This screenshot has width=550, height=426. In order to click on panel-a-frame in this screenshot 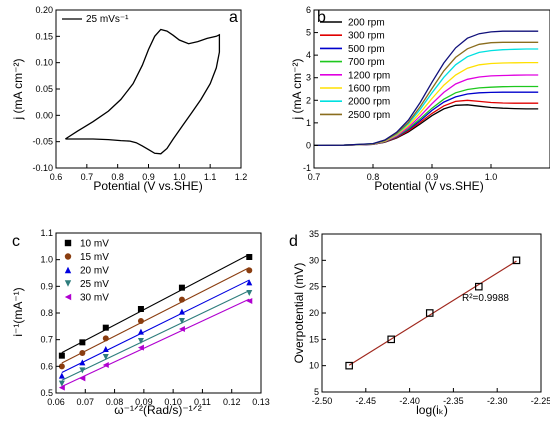, I will do `click(148, 89)`.